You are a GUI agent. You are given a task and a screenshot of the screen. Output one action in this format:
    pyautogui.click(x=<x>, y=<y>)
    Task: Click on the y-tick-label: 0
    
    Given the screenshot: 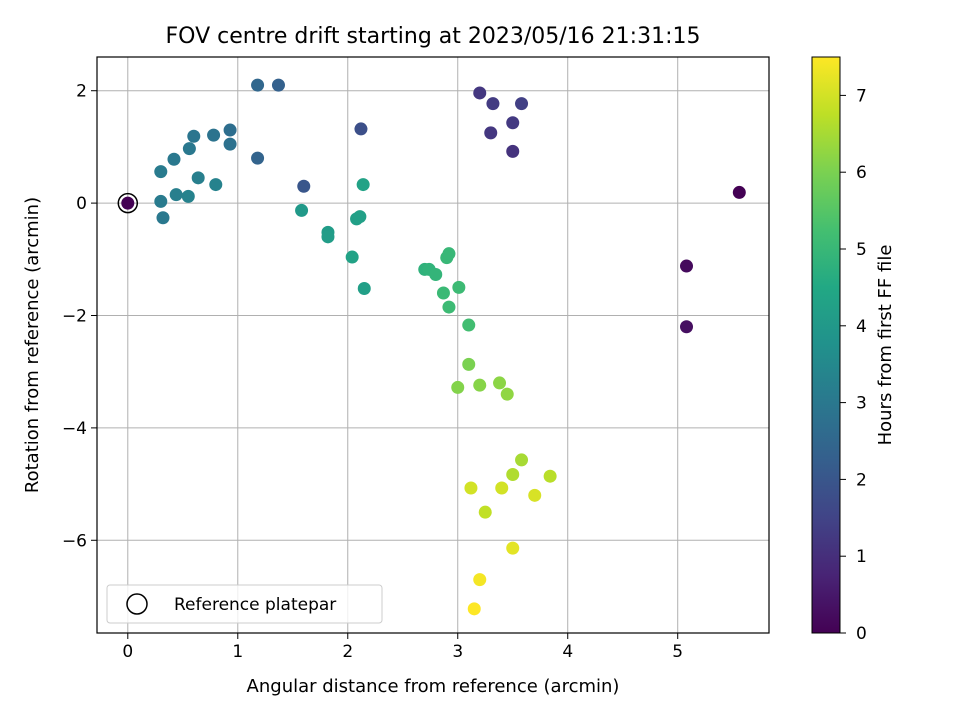 What is the action you would take?
    pyautogui.click(x=81, y=204)
    